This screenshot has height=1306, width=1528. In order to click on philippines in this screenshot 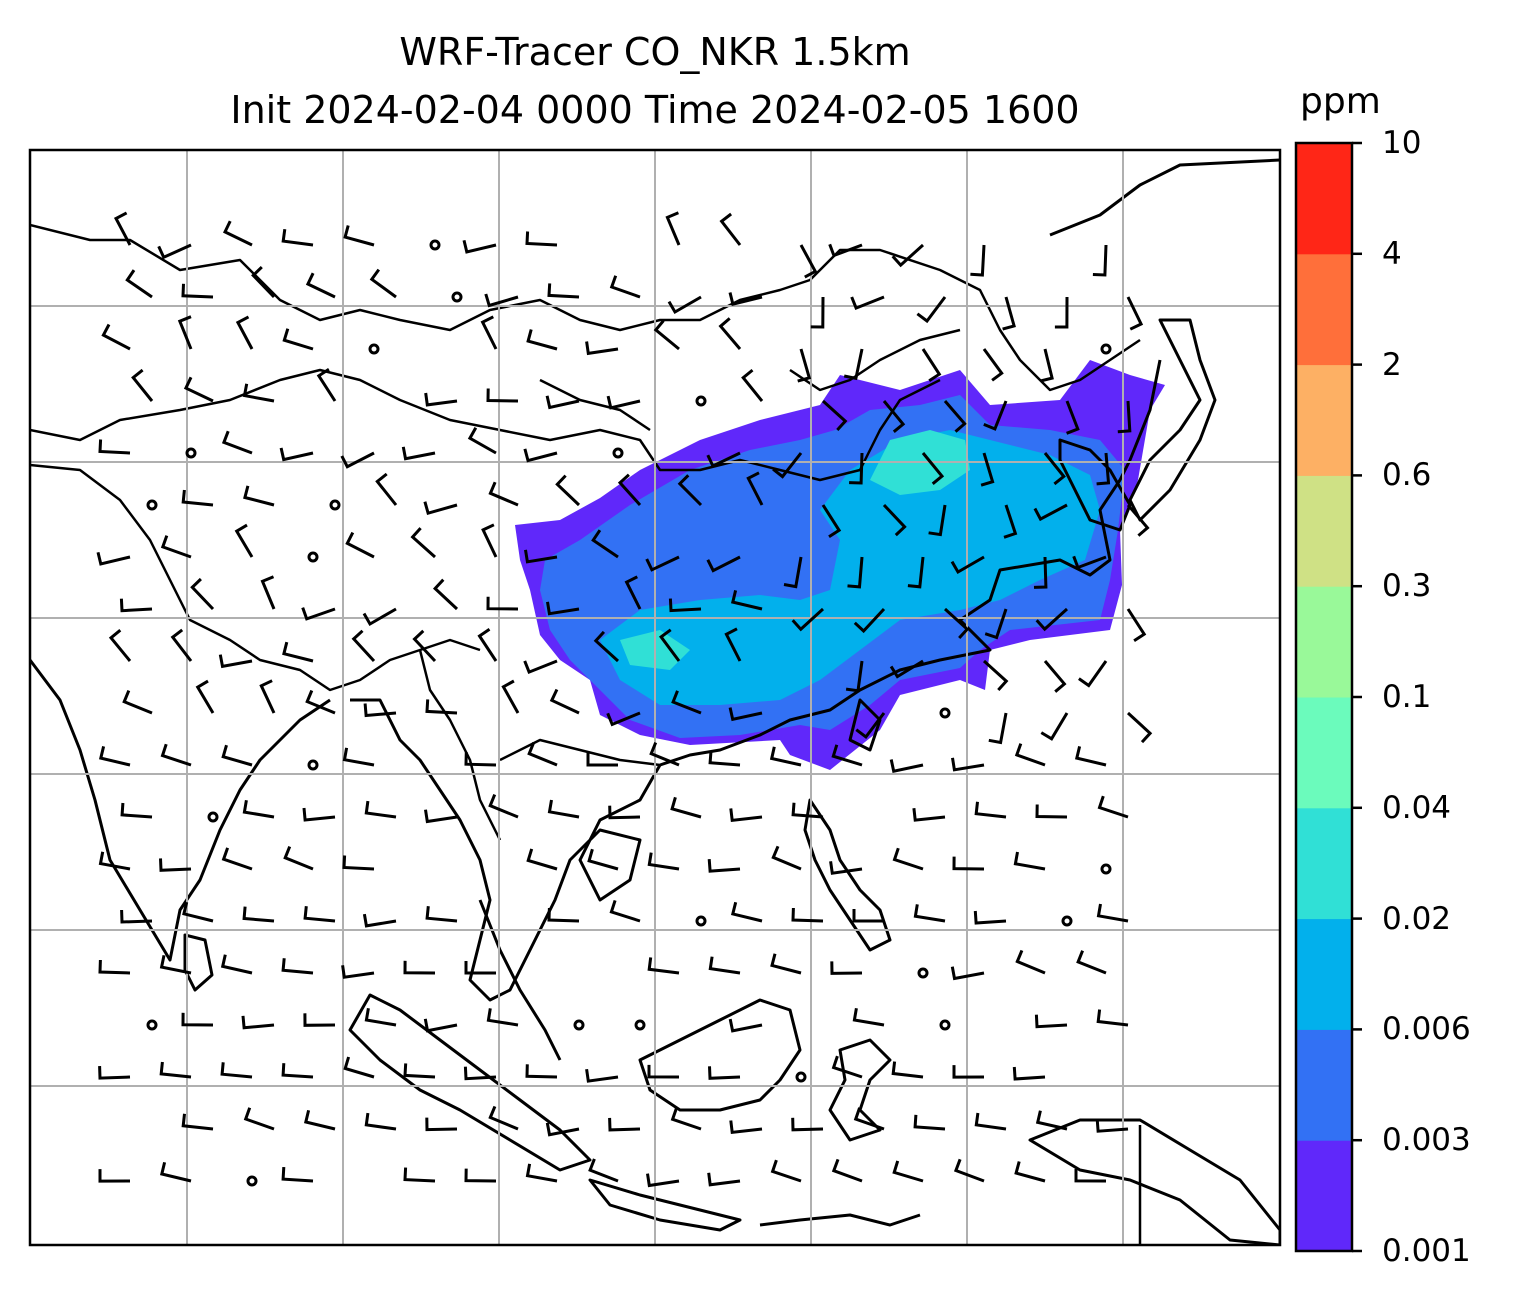, I will do `click(847, 875)`.